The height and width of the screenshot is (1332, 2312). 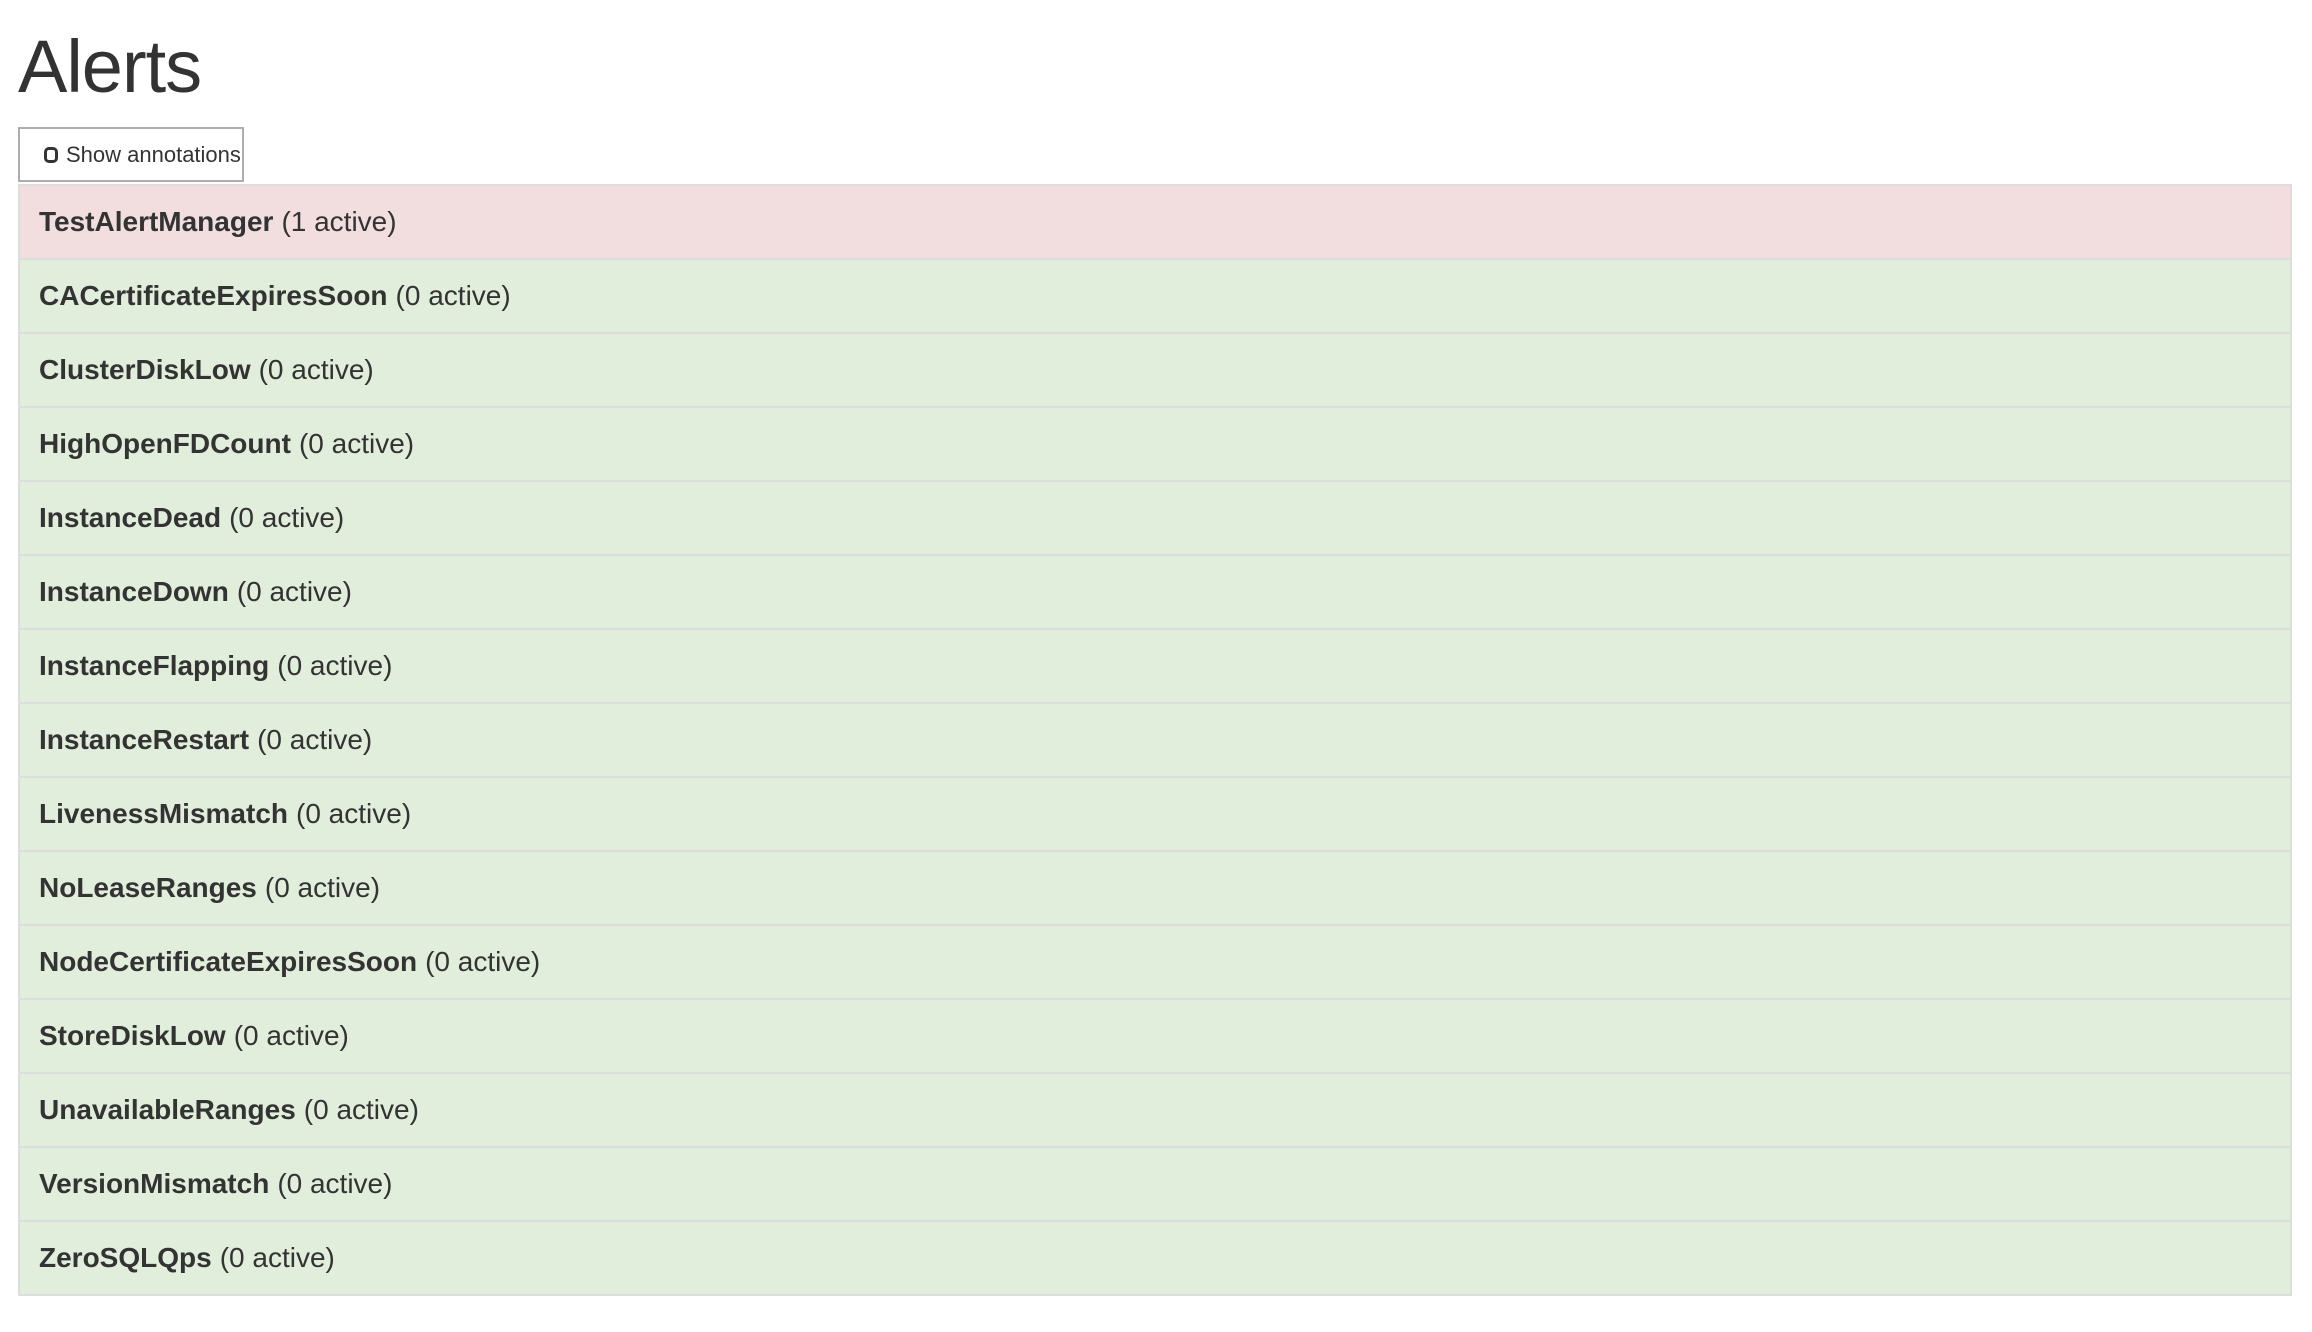 I want to click on checkbox-icon, so click(x=51, y=154).